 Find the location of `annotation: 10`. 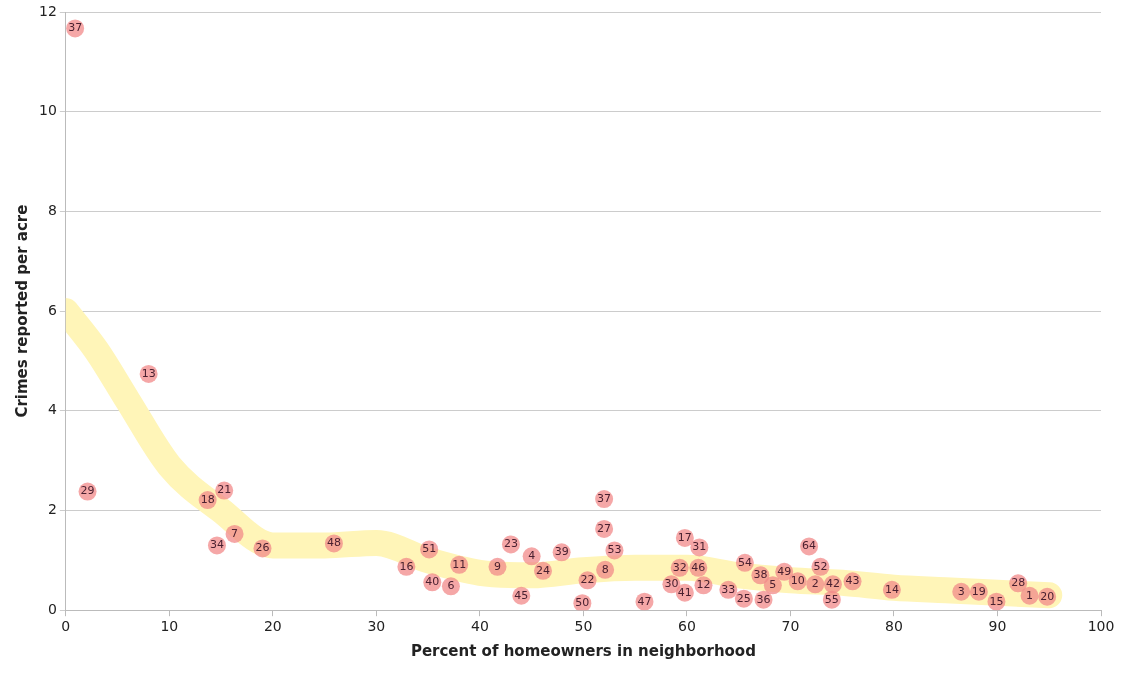

annotation: 10 is located at coordinates (797, 581).